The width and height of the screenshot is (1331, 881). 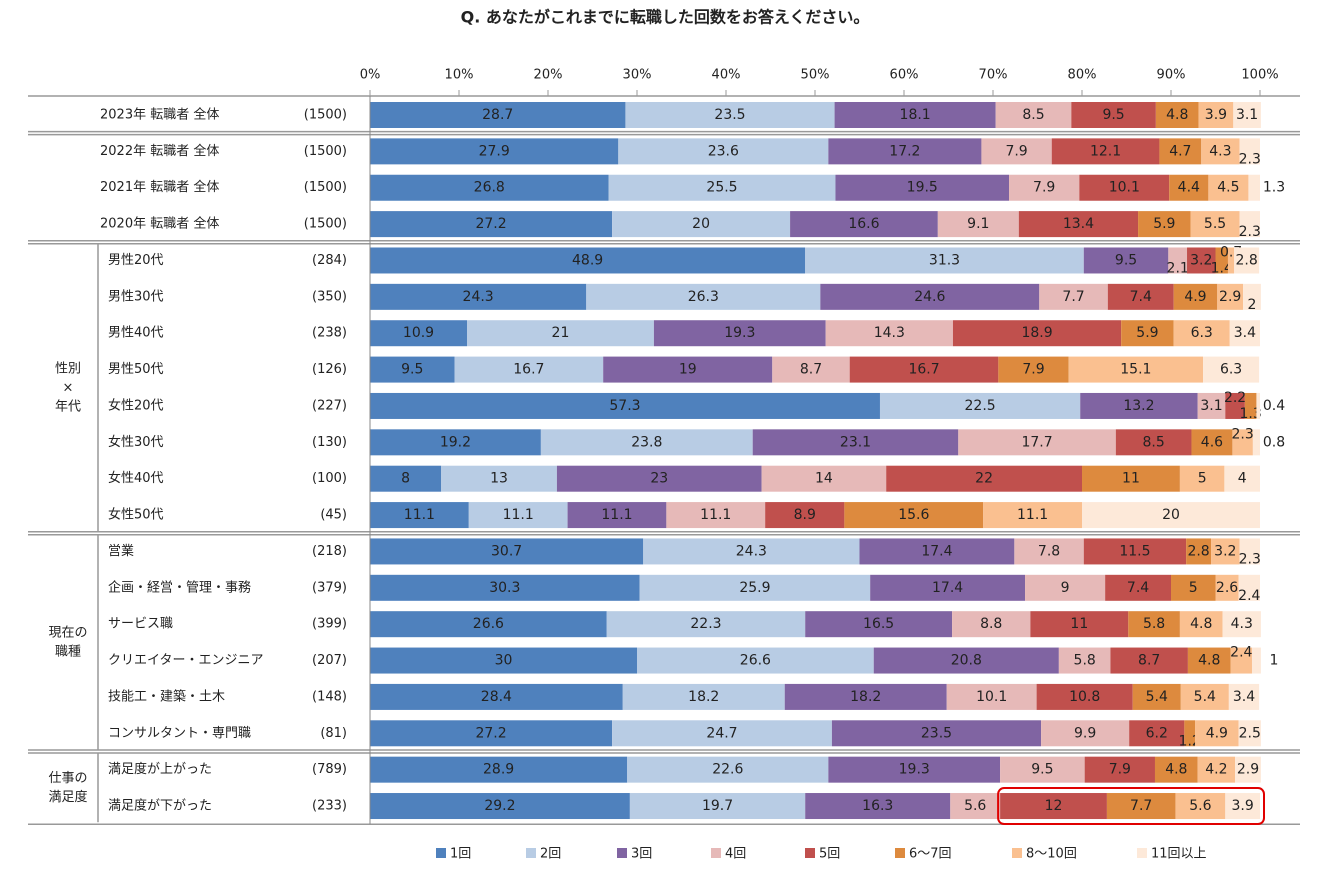 What do you see at coordinates (721, 188) in the screenshot?
I see `value-label: 25.5` at bounding box center [721, 188].